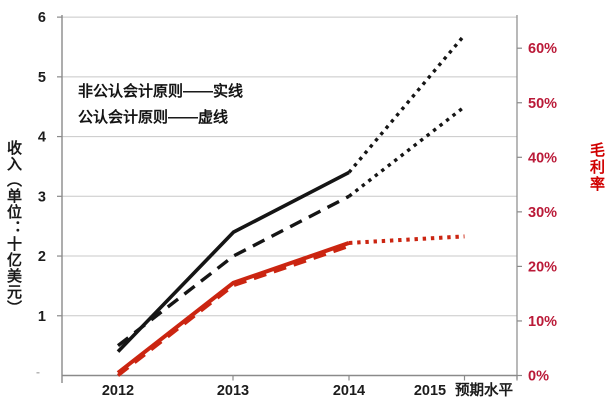  I want to click on series-non-gaap-margin, so click(233, 308).